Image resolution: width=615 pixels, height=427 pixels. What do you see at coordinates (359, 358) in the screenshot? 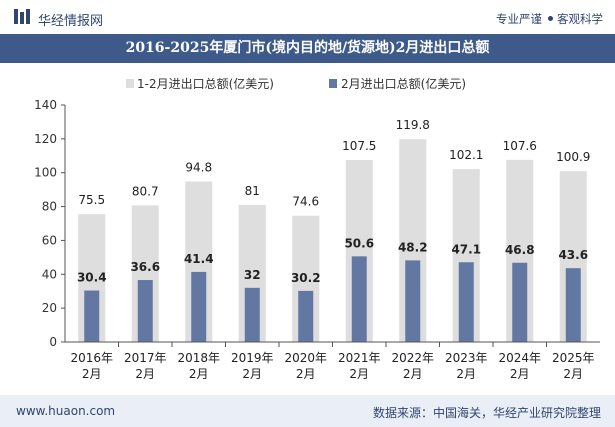
I see `x-tick-label: 2021年` at bounding box center [359, 358].